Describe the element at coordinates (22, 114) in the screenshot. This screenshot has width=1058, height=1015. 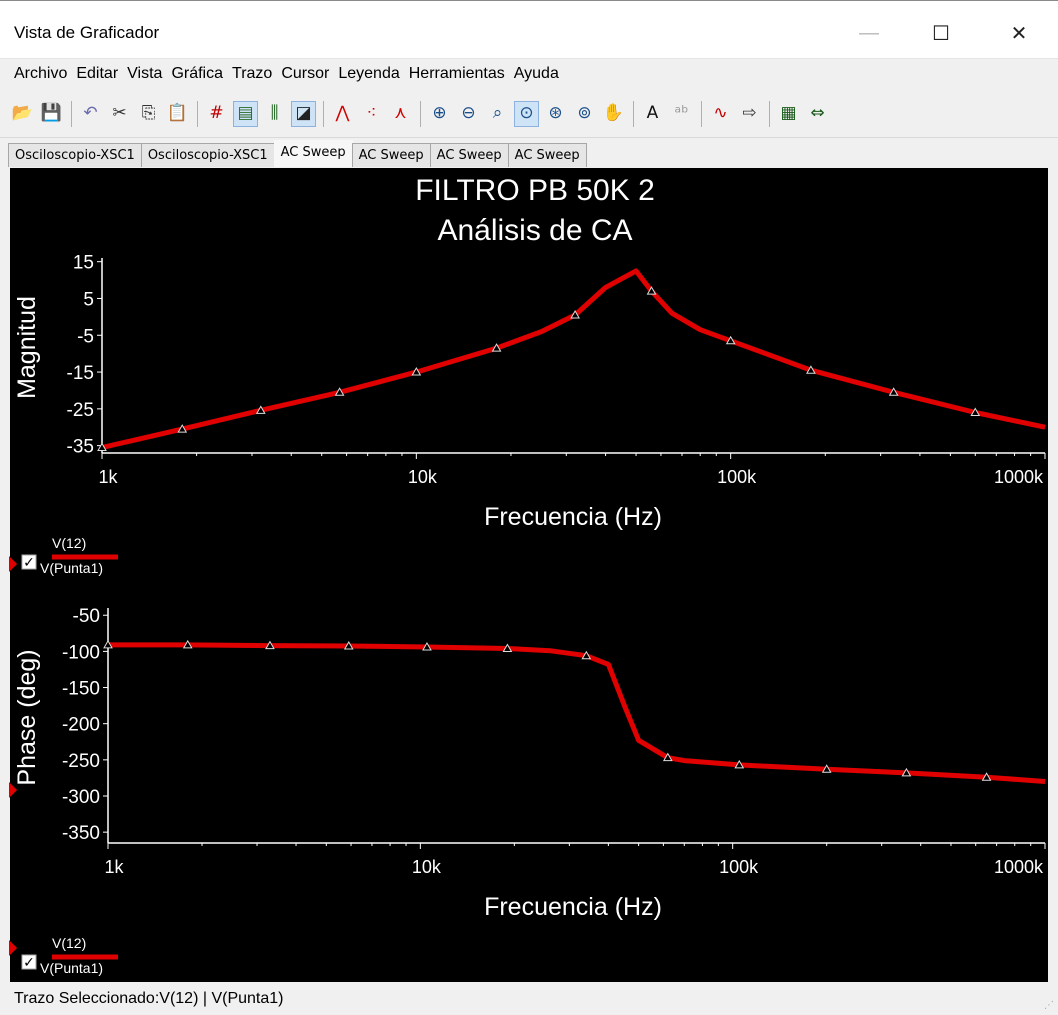
I see `open-icon: 📂` at that location.